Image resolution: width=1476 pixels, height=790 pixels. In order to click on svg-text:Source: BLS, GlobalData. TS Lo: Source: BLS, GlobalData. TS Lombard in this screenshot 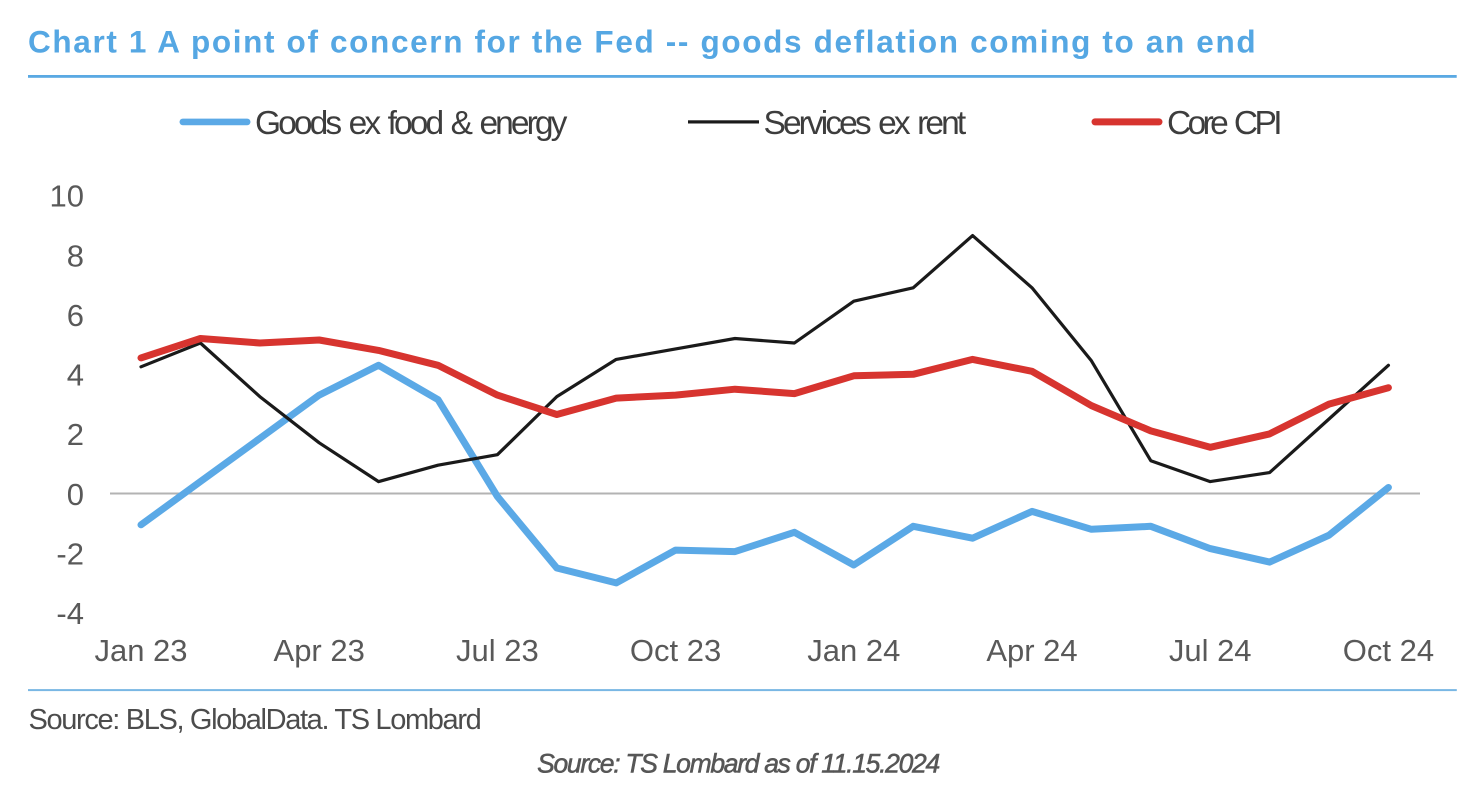, I will do `click(255, 720)`.